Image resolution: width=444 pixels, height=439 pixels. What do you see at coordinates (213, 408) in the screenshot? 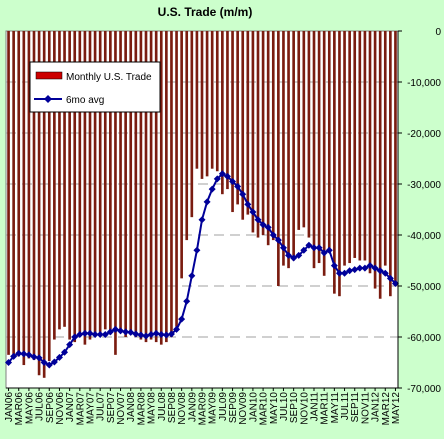
I see `x-tick-label: MAY09` at bounding box center [213, 408].